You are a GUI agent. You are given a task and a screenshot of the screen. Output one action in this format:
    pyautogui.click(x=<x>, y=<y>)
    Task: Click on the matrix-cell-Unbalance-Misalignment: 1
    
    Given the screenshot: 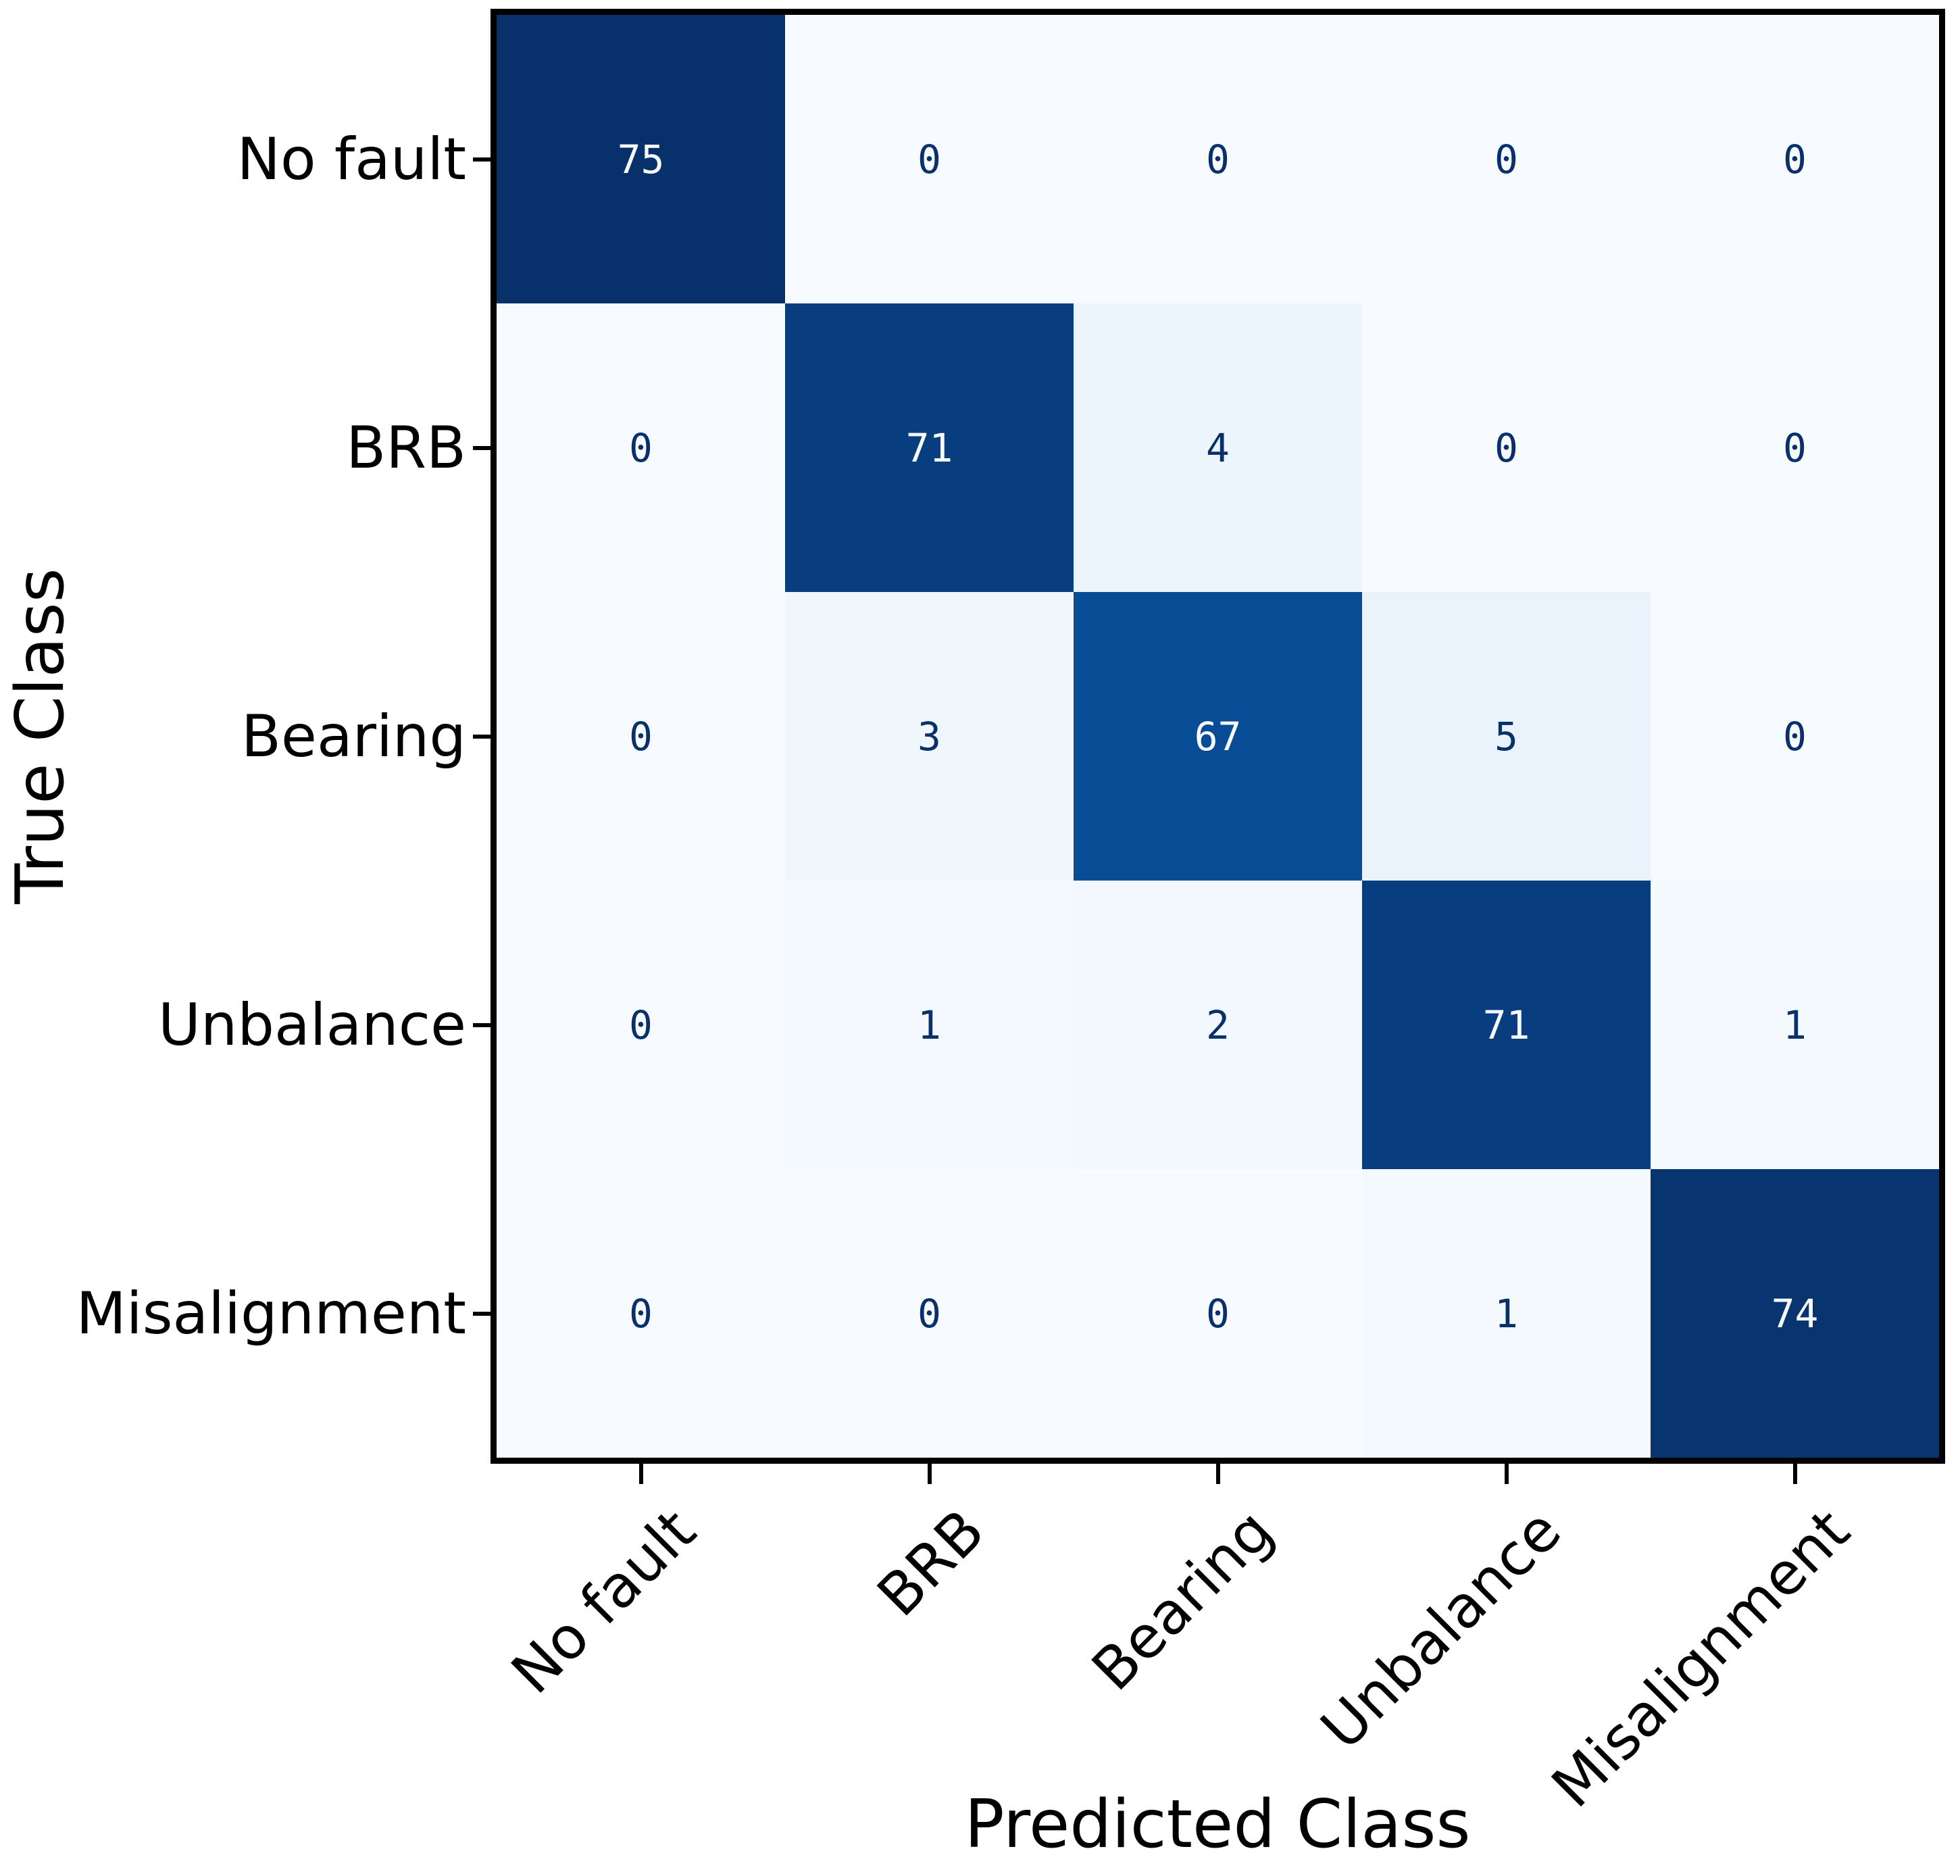 What is the action you would take?
    pyautogui.click(x=1795, y=1025)
    